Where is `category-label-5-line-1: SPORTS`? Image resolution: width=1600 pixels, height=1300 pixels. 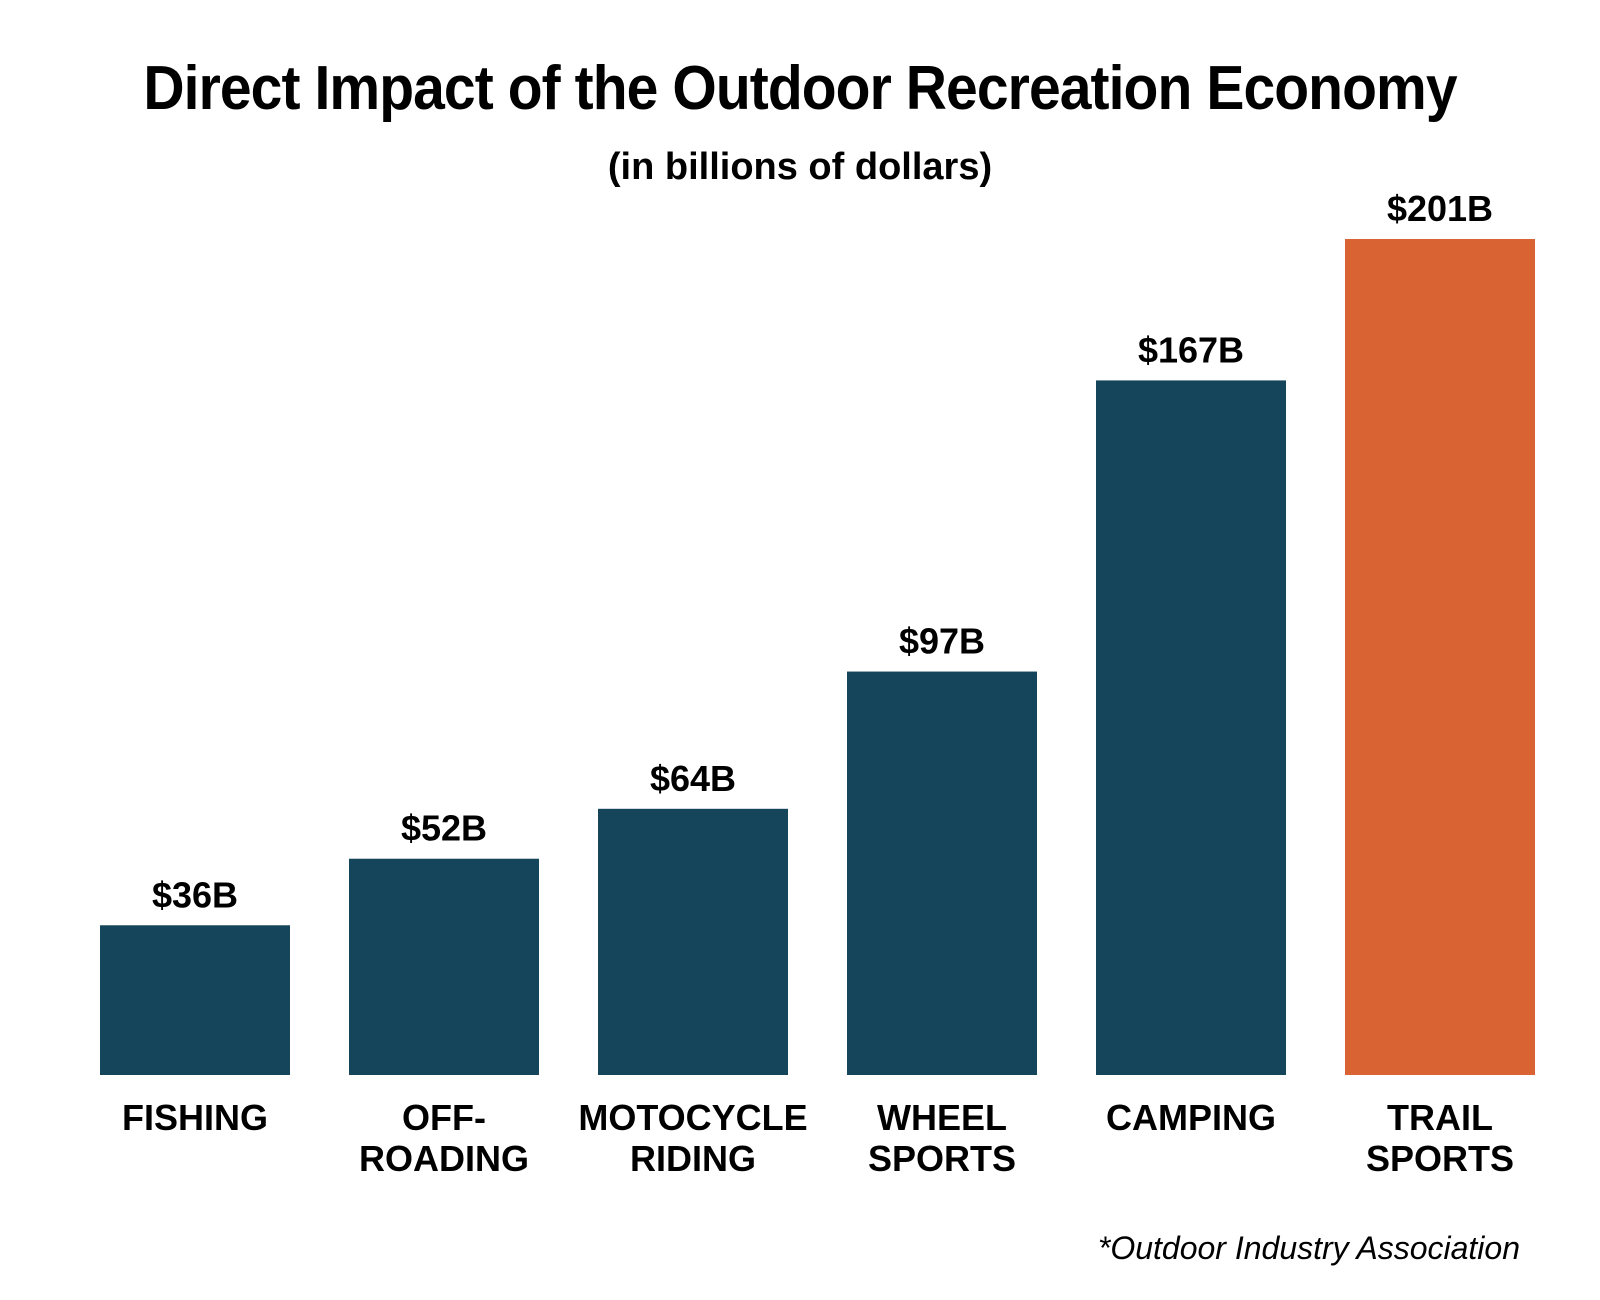 category-label-5-line-1: SPORTS is located at coordinates (1440, 1158).